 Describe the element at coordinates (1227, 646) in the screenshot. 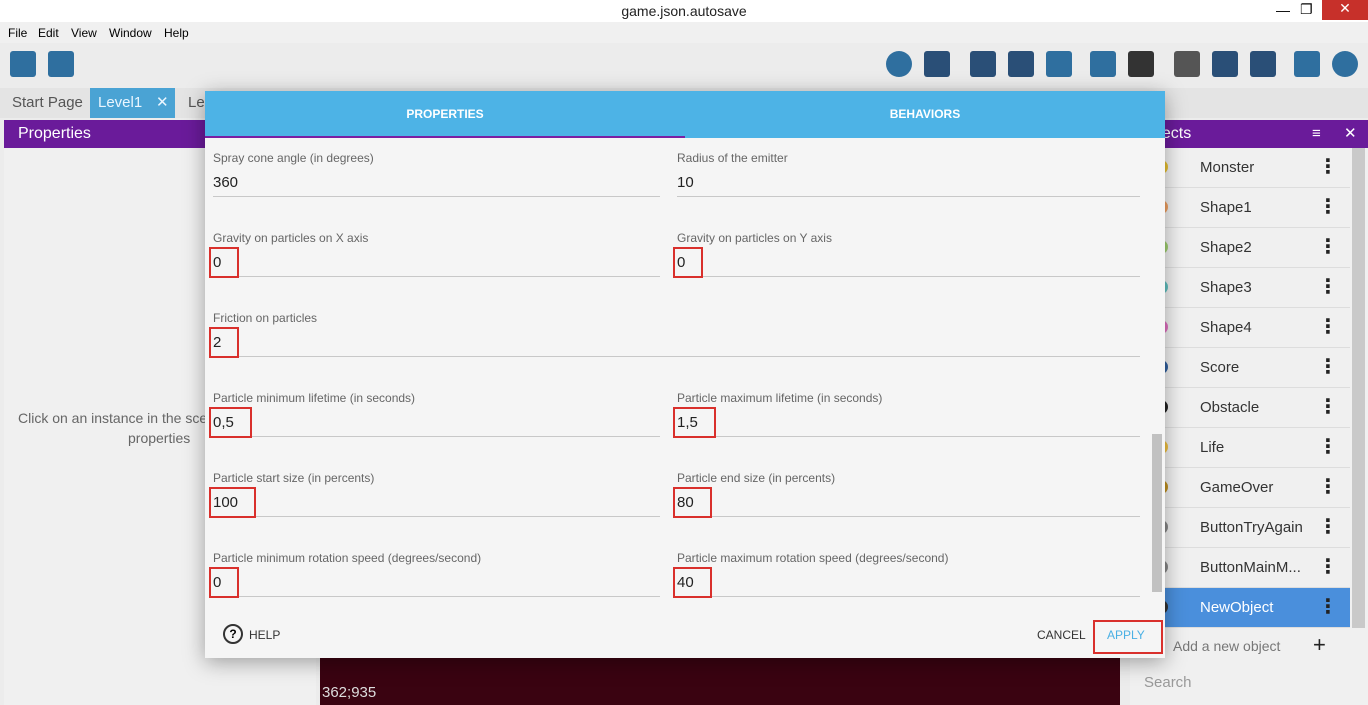

I see `add-object: Add a new object` at that location.